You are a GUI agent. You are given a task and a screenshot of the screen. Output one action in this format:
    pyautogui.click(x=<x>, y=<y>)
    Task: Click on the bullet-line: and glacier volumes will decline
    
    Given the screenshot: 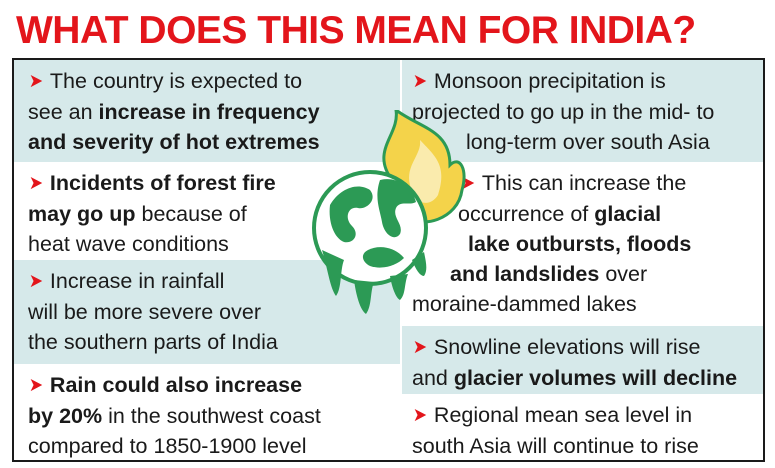 What is the action you would take?
    pyautogui.click(x=582, y=378)
    